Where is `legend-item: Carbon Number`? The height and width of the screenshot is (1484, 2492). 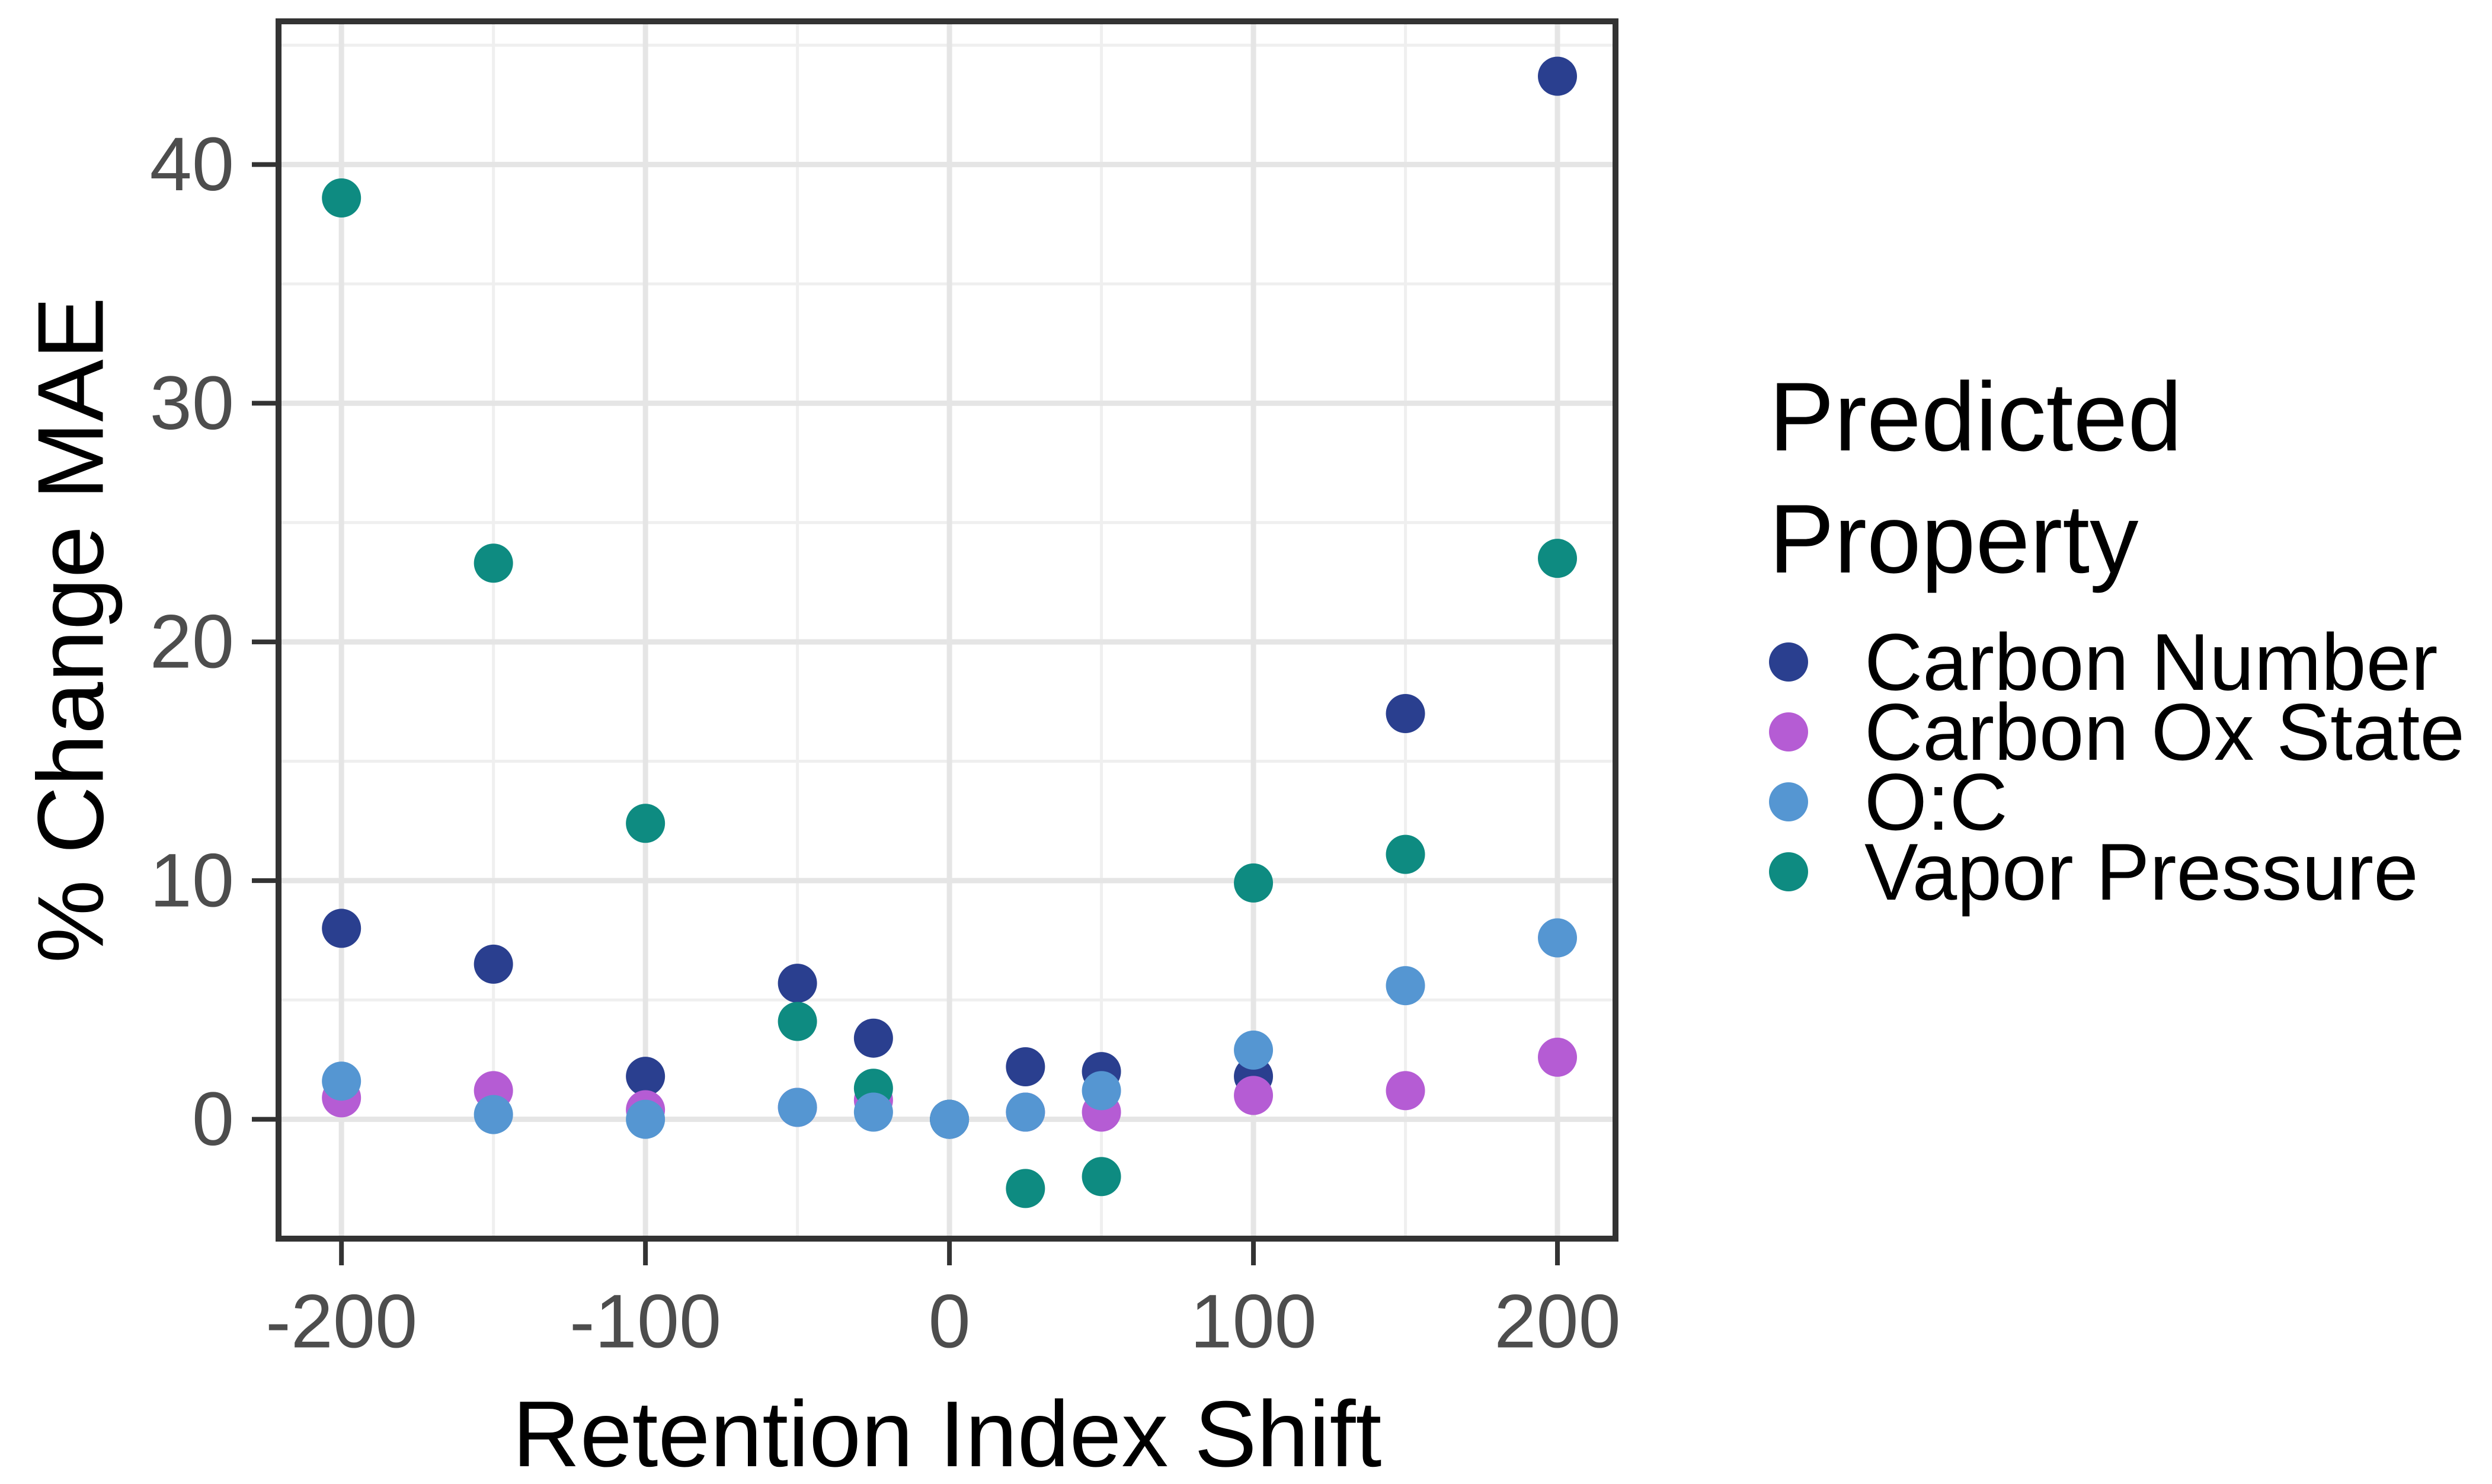
legend-item: Carbon Number is located at coordinates (2130, 662).